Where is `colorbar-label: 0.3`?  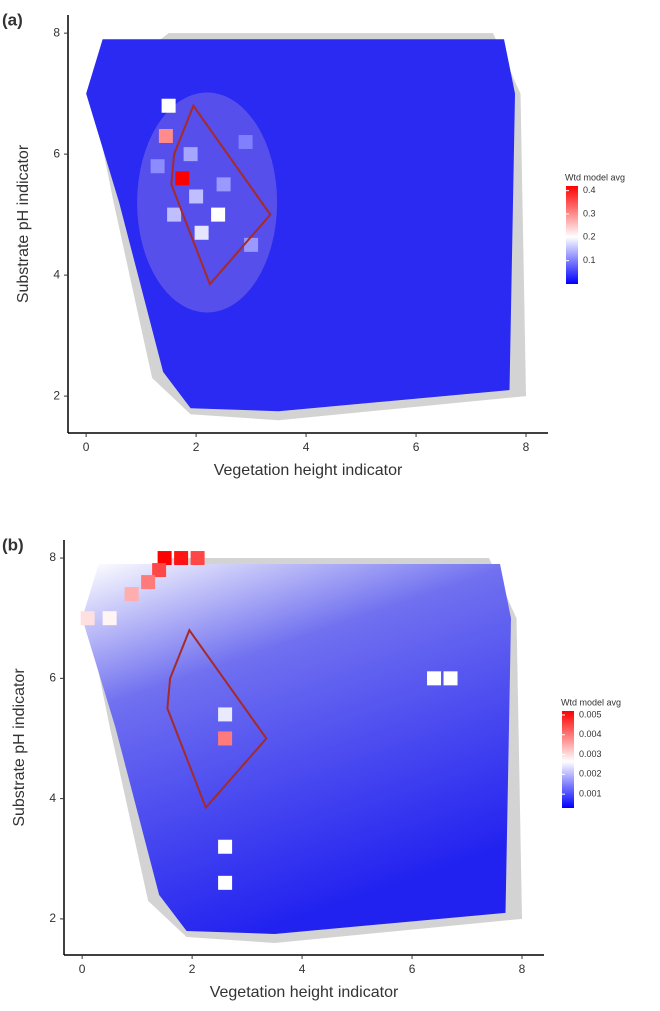 colorbar-label: 0.3 is located at coordinates (589, 213).